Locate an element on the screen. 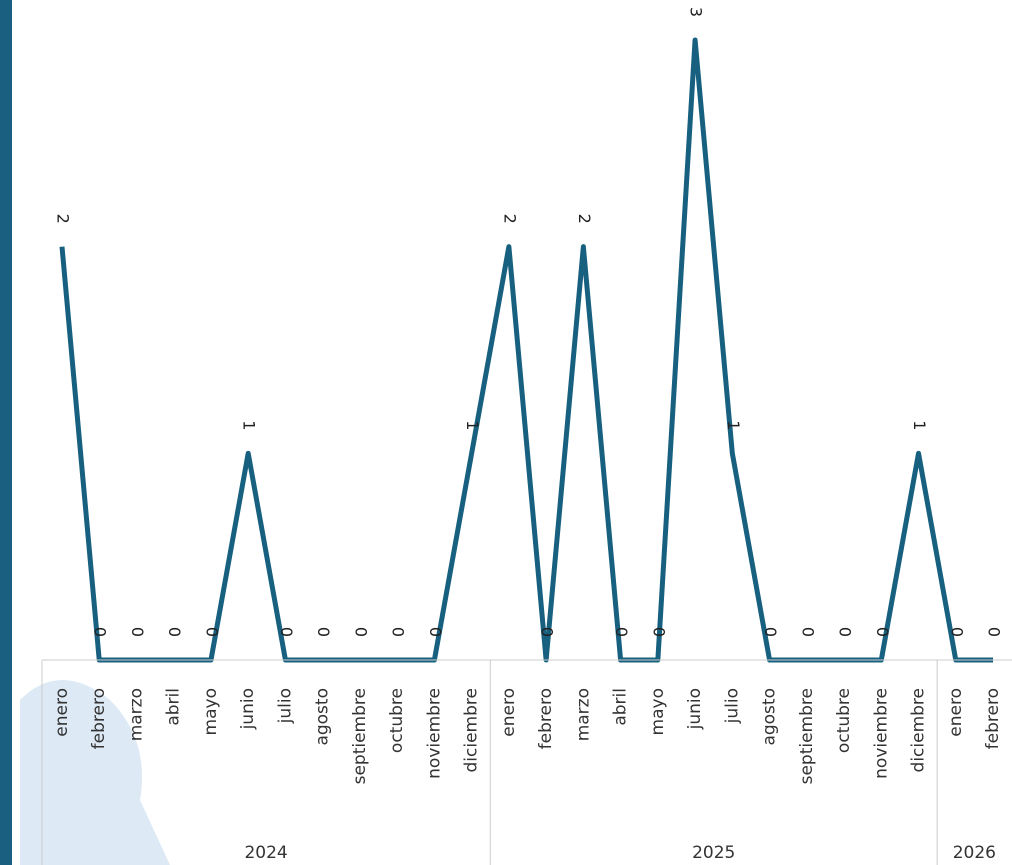 This screenshot has width=1012, height=865. group-label: 2025 is located at coordinates (713, 853).